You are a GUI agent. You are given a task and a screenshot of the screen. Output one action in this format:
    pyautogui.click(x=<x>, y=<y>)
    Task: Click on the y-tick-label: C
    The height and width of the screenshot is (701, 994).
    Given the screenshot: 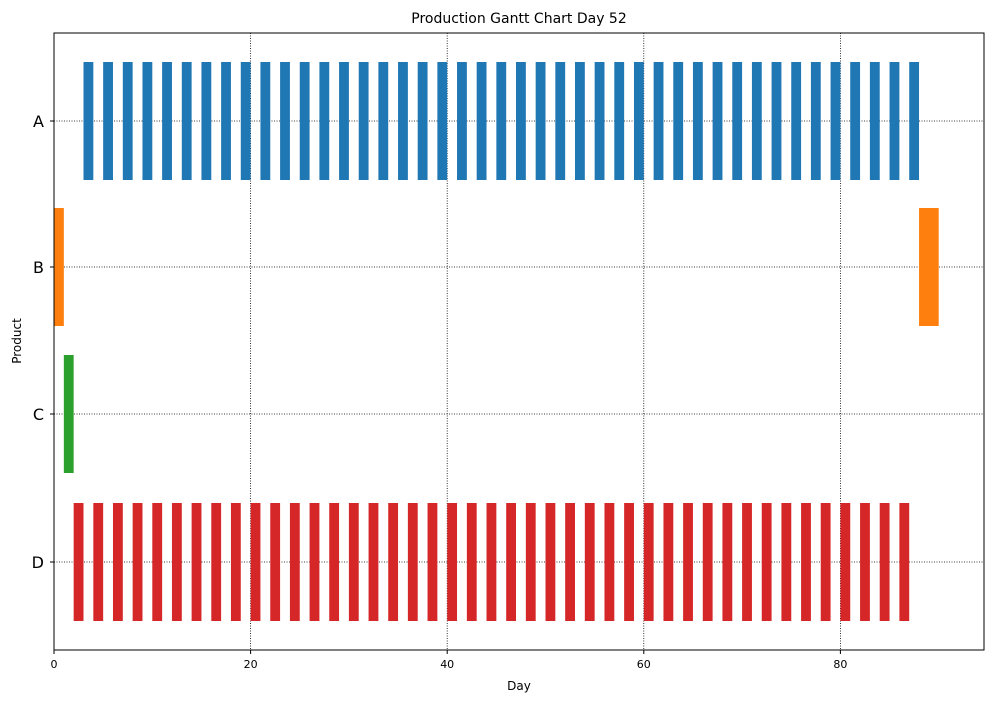 What is the action you would take?
    pyautogui.click(x=38, y=414)
    